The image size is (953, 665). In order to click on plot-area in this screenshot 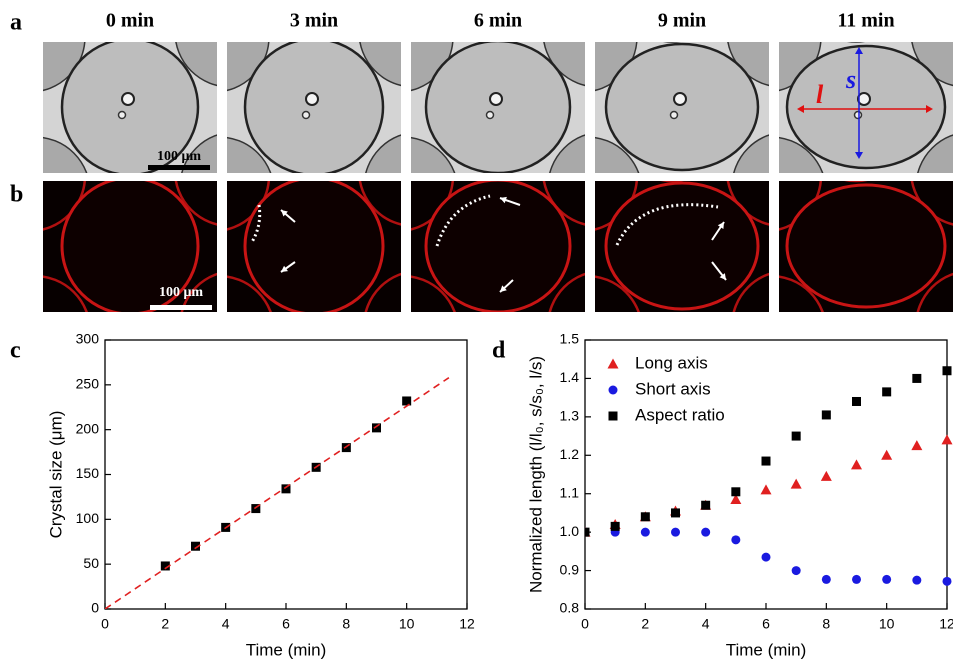, I will do `click(277, 492)`.